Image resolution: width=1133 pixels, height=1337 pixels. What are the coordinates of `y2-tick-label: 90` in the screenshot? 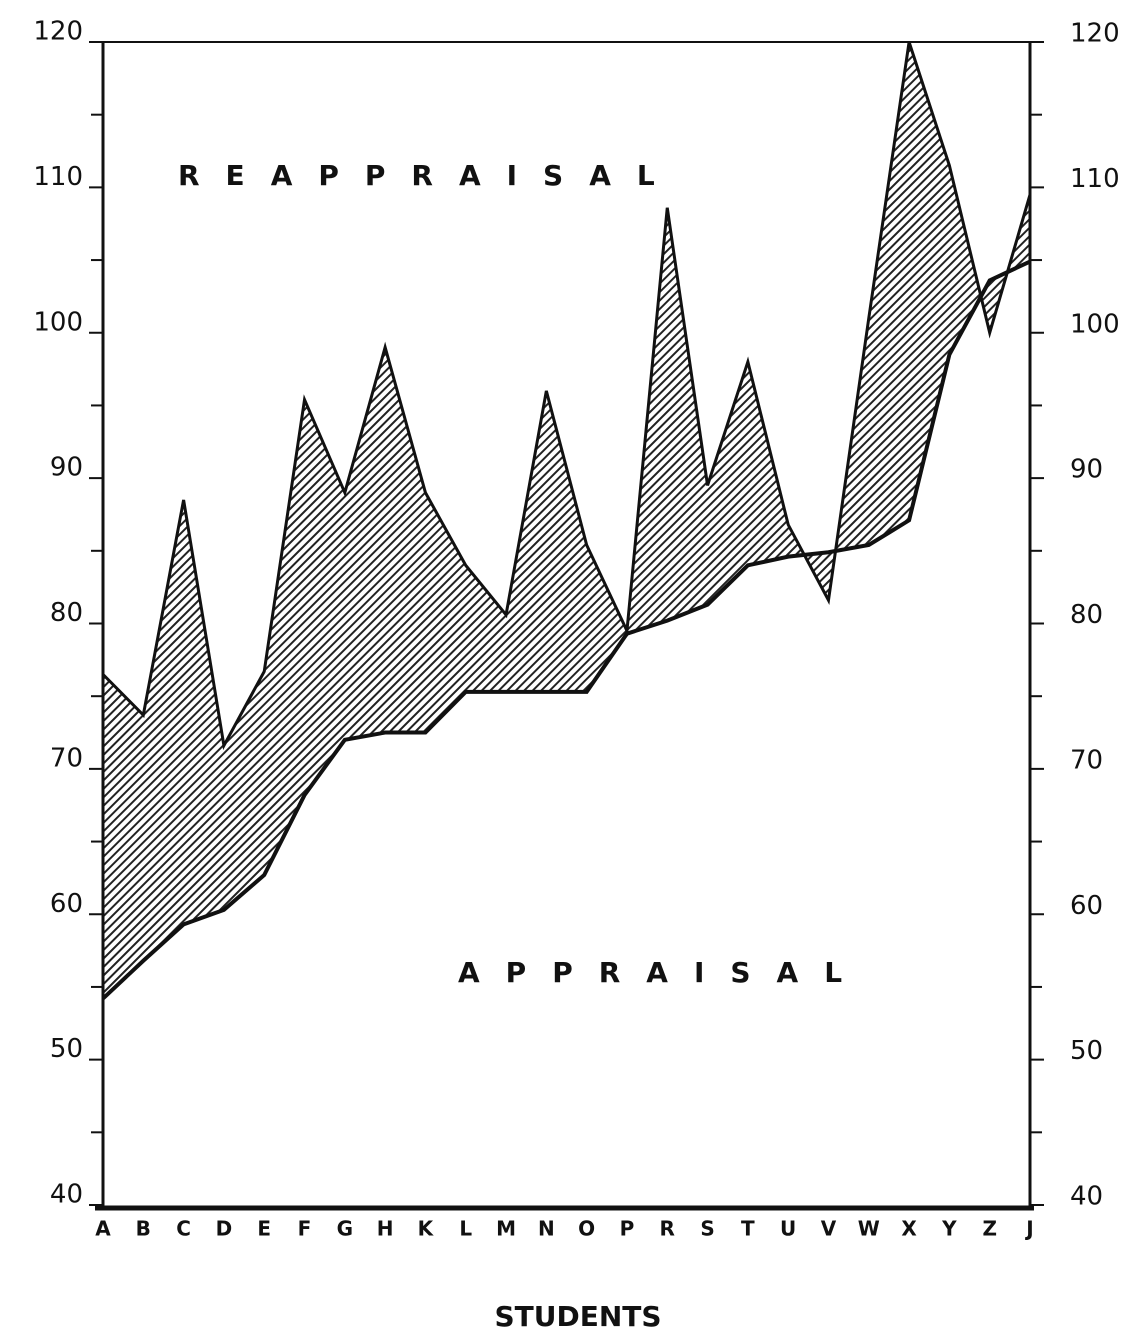 It's located at (1086, 470).